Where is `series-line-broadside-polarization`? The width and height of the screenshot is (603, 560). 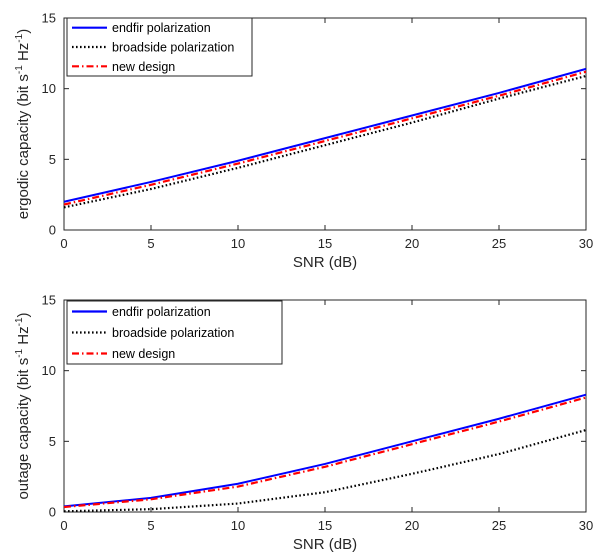
series-line-broadside-polarization is located at coordinates (325, 470).